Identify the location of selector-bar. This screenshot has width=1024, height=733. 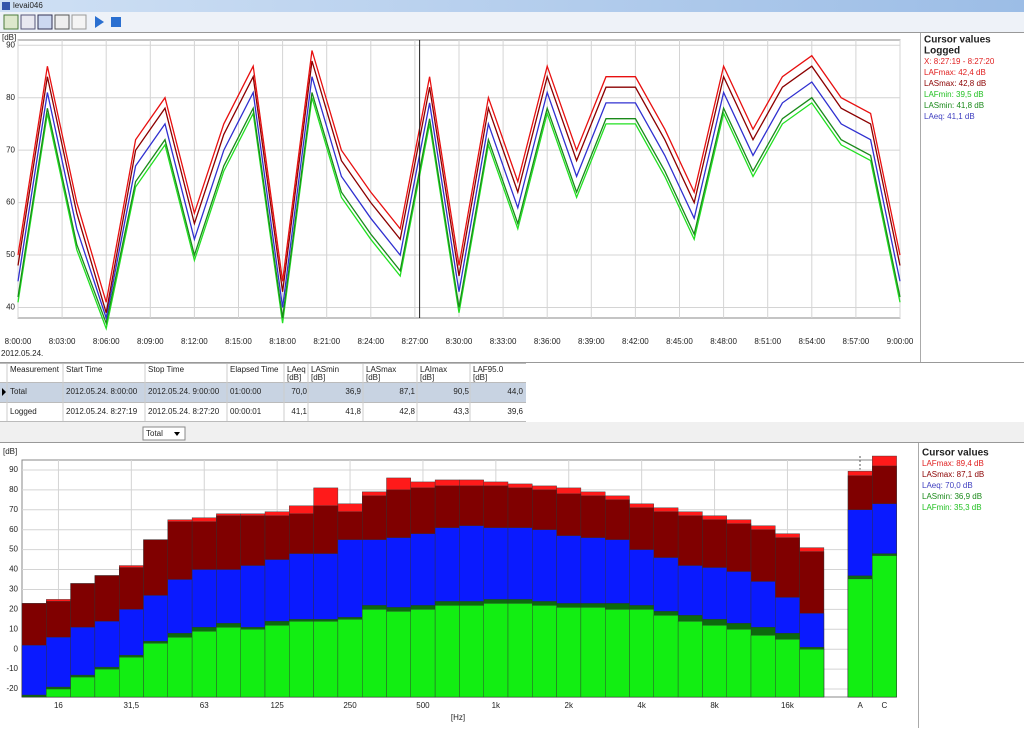
(512, 432).